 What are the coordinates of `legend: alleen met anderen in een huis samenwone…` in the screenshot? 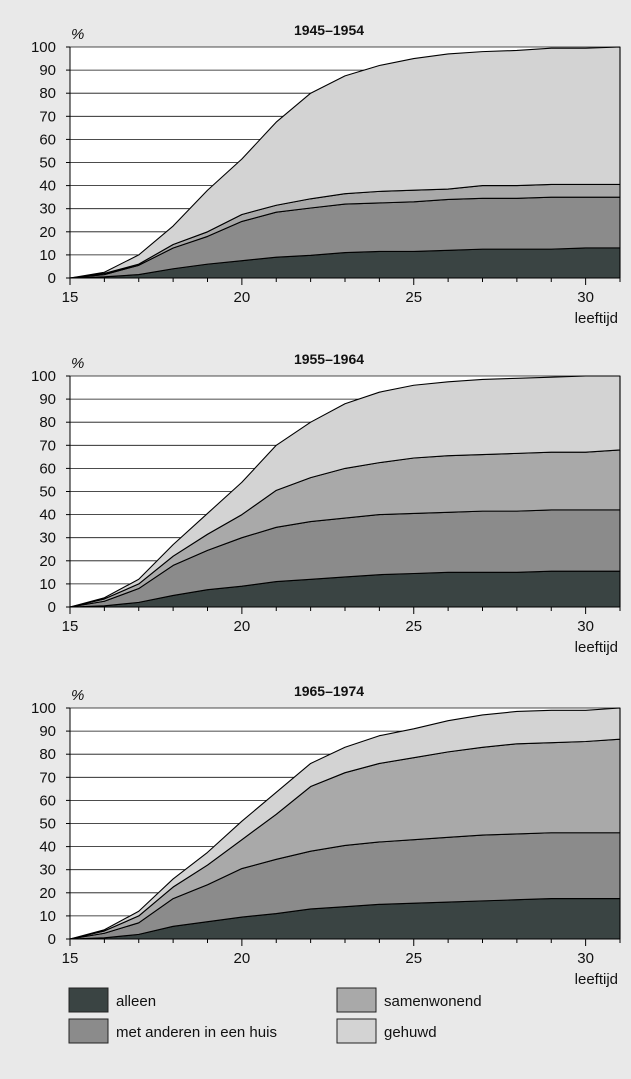 It's located at (275, 1015).